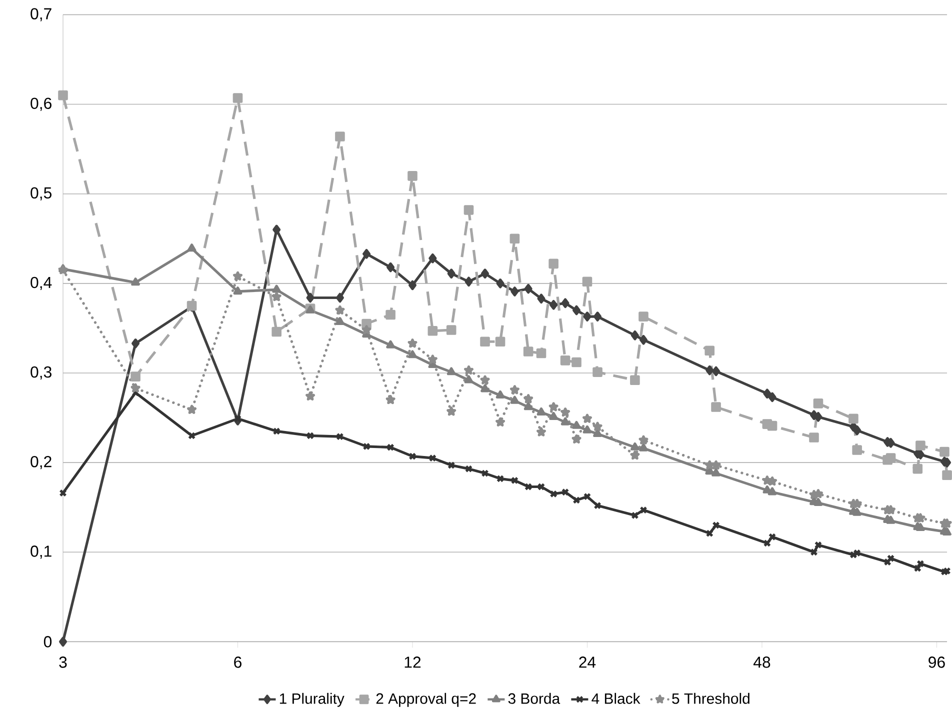  What do you see at coordinates (48, 642) in the screenshot?
I see `y-tick-label: 0` at bounding box center [48, 642].